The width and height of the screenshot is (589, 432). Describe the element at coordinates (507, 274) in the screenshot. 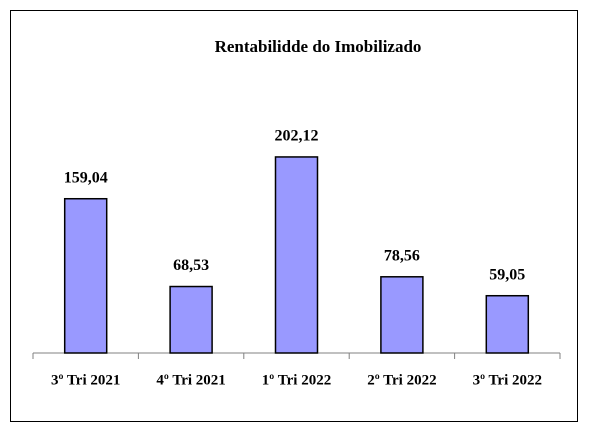

I see `data-label: 59,05` at that location.